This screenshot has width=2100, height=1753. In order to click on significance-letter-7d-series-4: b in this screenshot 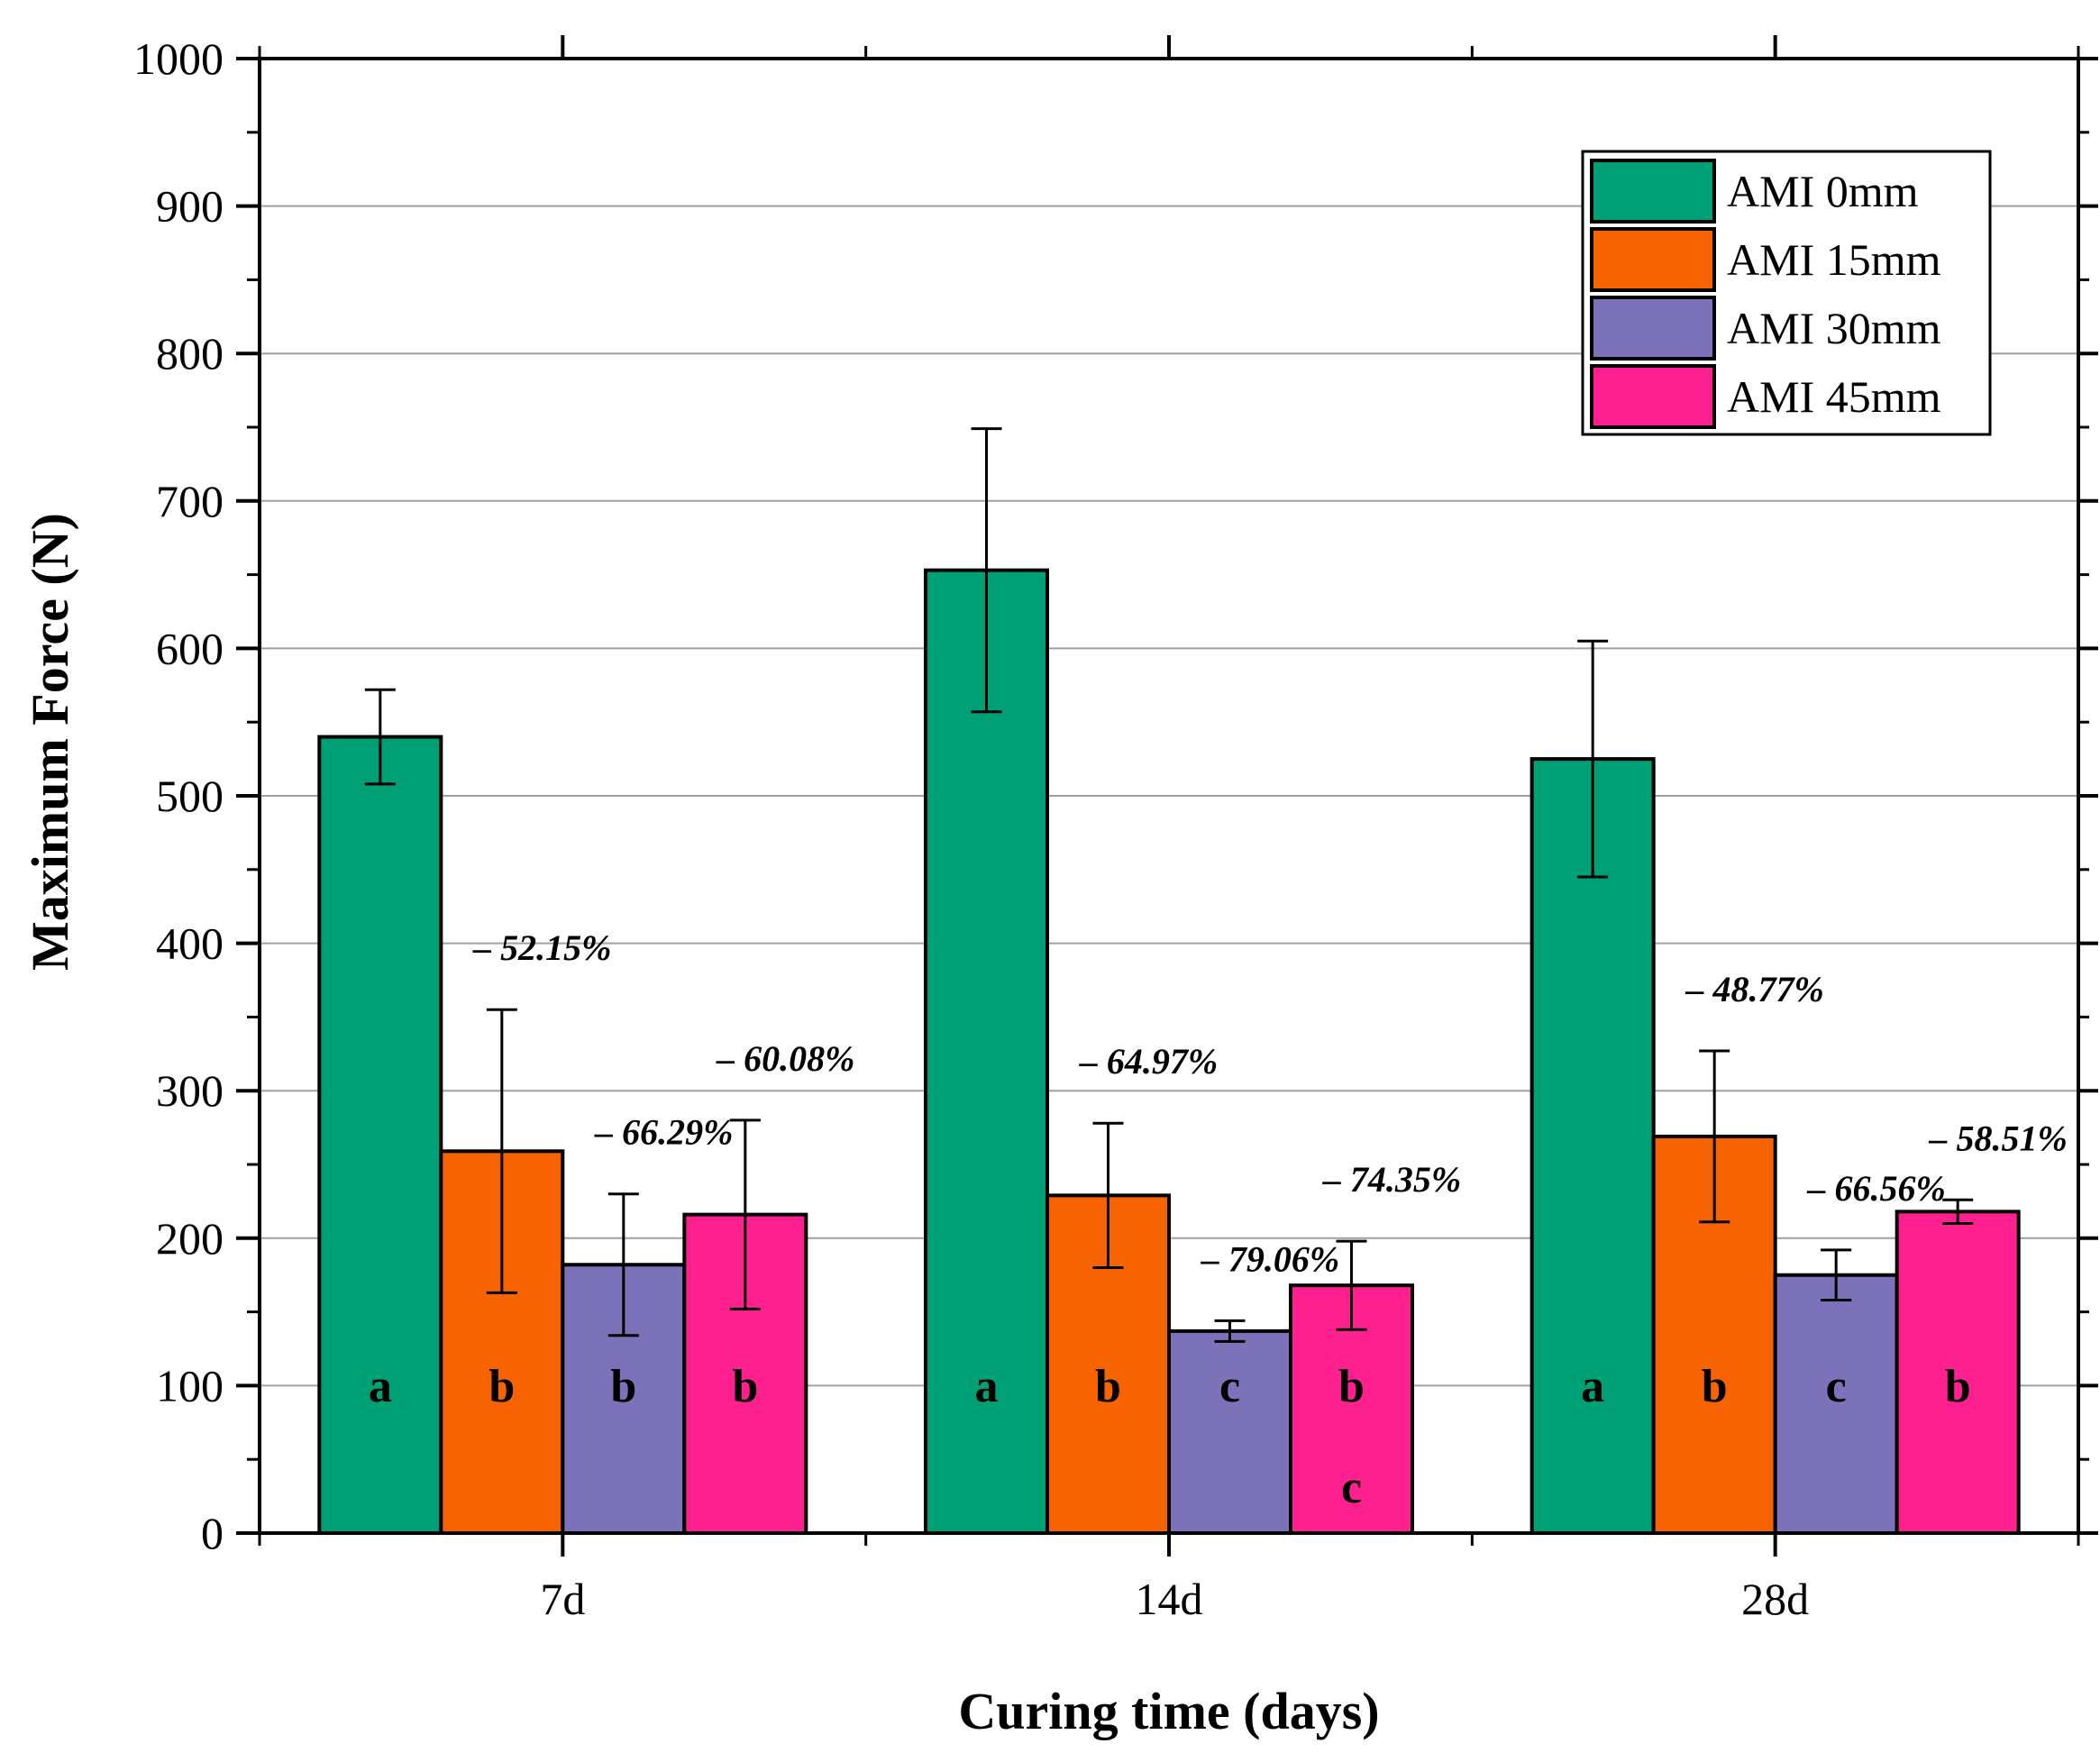, I will do `click(745, 1386)`.